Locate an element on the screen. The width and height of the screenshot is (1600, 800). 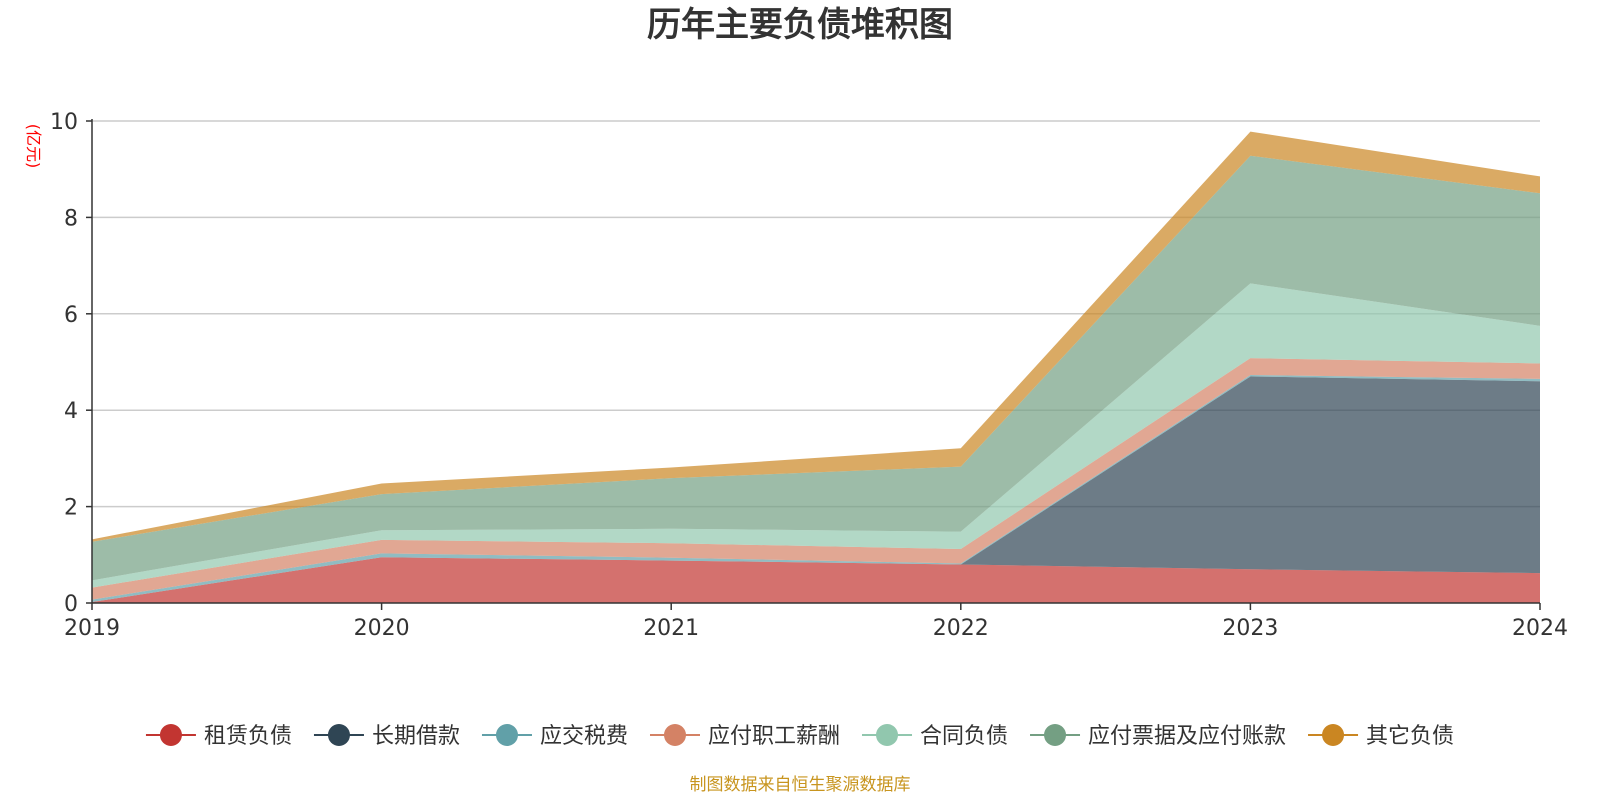
y-tick-label: 0 is located at coordinates (71, 604).